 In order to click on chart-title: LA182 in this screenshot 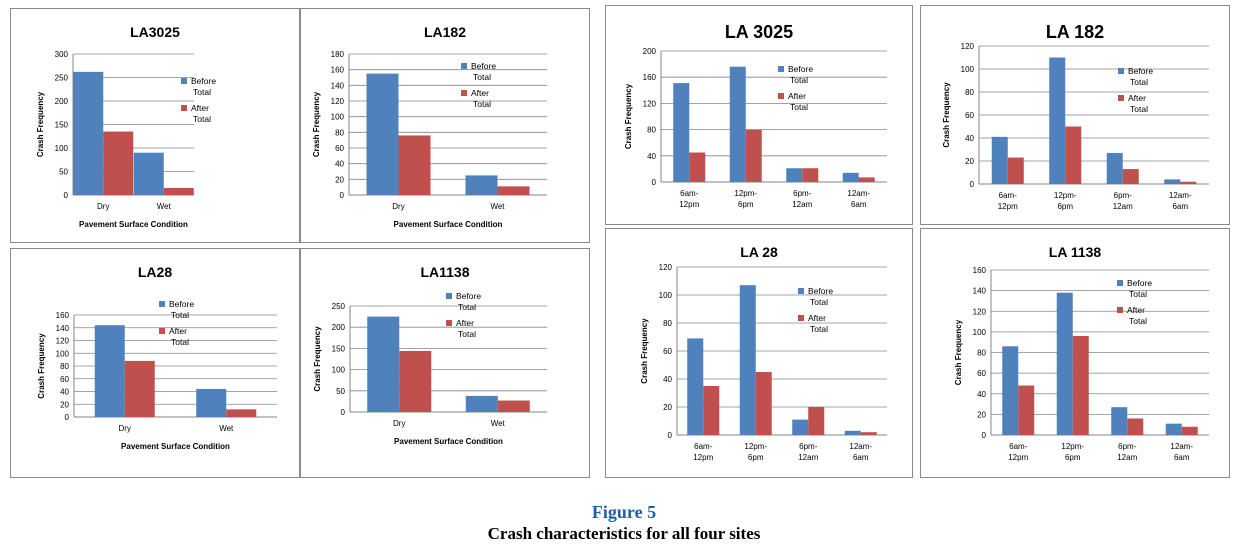, I will do `click(445, 32)`.